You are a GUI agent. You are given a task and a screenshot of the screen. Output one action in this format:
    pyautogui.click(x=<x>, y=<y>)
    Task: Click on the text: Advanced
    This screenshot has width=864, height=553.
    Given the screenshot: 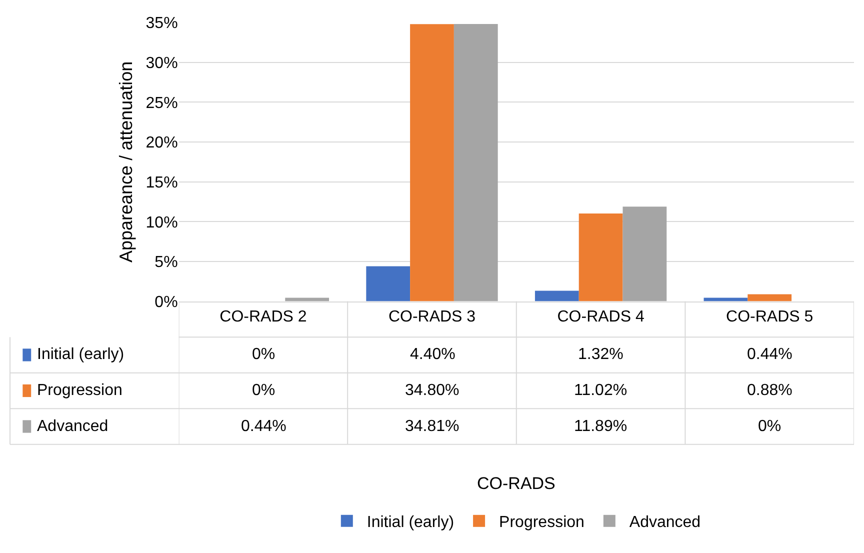 What is the action you would take?
    pyautogui.click(x=665, y=523)
    